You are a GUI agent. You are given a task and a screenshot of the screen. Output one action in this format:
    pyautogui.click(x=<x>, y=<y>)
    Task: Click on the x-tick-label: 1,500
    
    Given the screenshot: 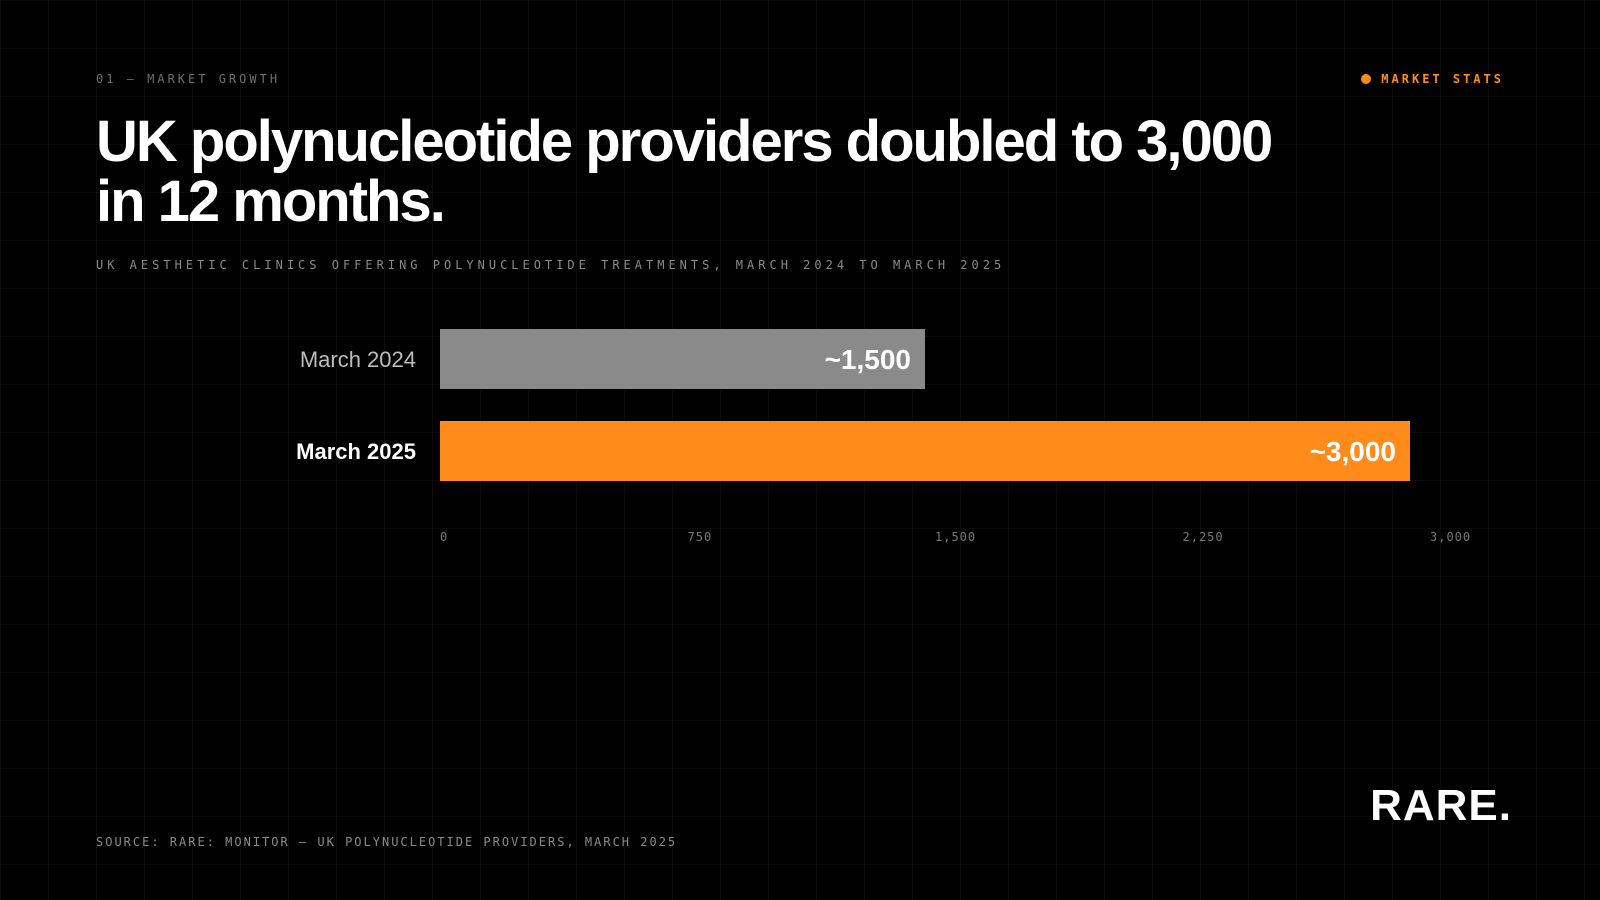 What is the action you would take?
    pyautogui.click(x=955, y=537)
    